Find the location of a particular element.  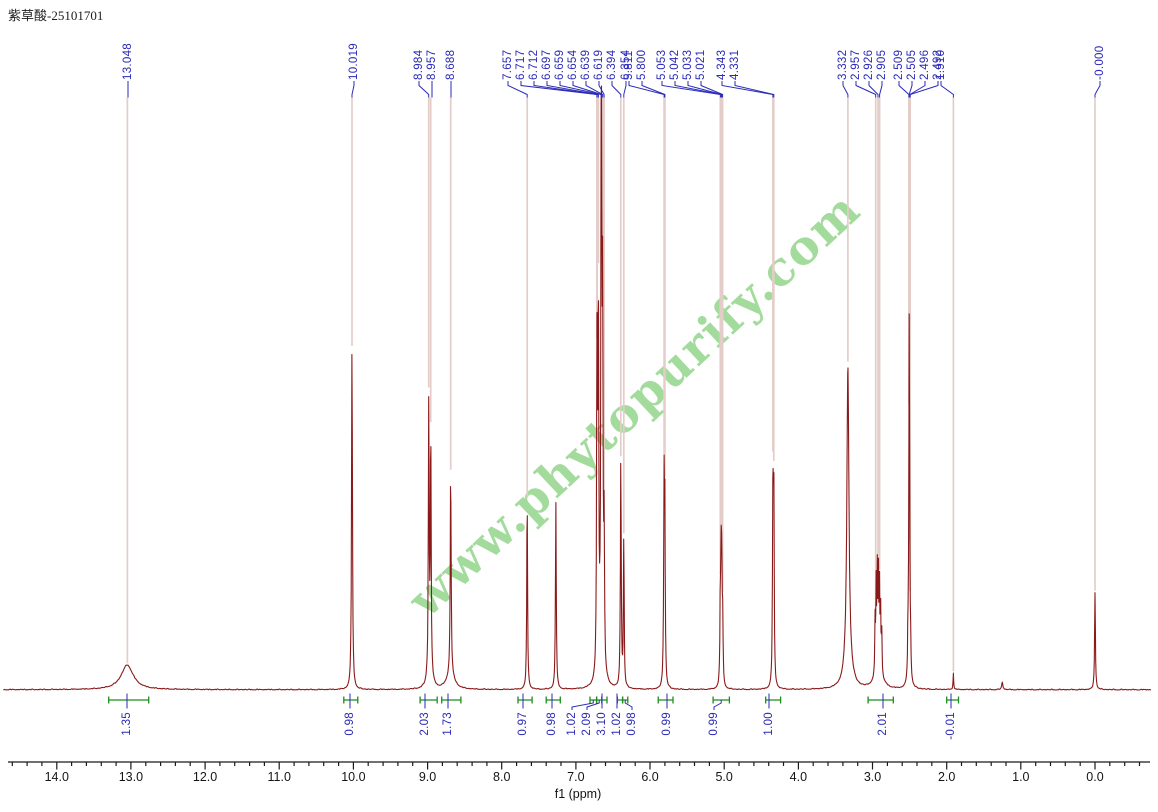

integral-value: 1.00 is located at coordinates (768, 724).